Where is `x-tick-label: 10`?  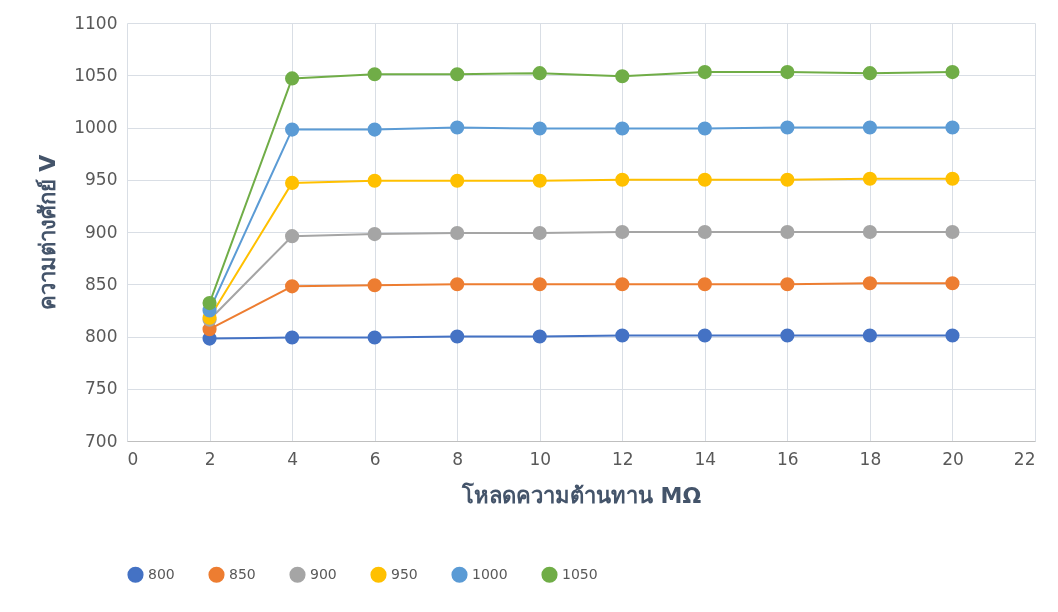
x-tick-label: 10 is located at coordinates (540, 458).